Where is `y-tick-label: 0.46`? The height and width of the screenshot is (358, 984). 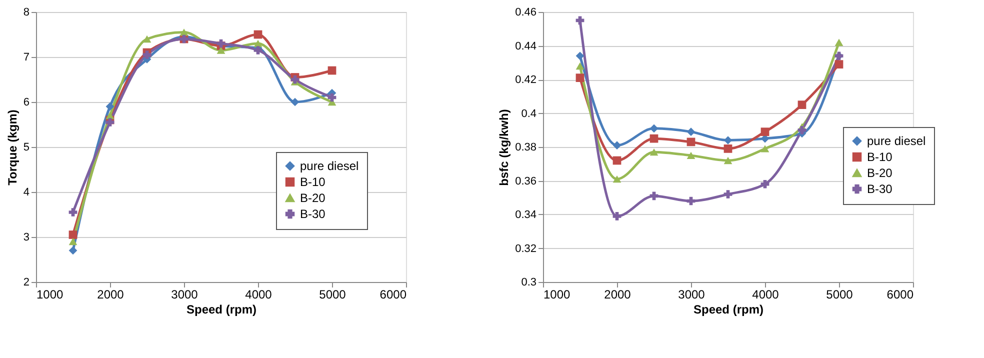 y-tick-label: 0.46 is located at coordinates (525, 12).